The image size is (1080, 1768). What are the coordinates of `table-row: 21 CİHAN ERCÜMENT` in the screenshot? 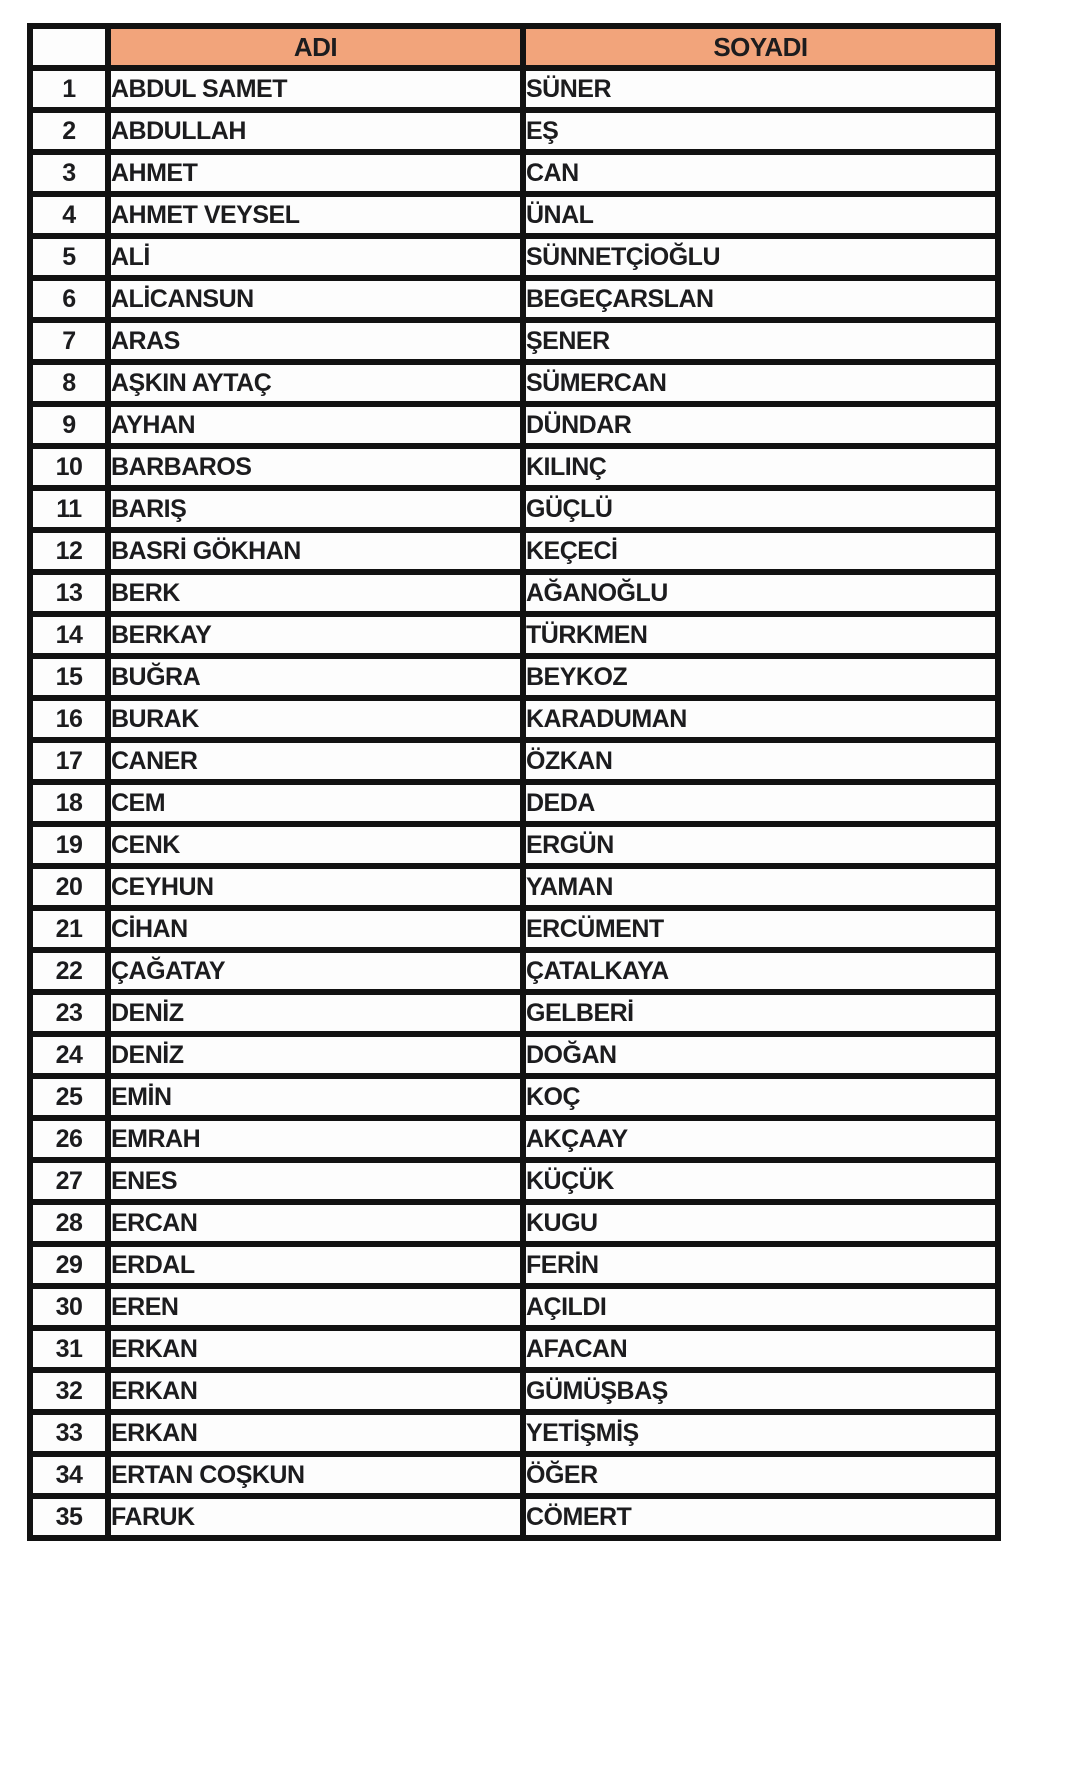 It's located at (514, 929).